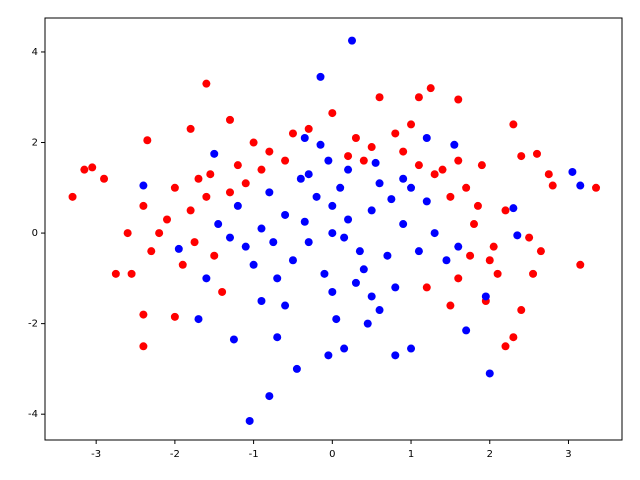 Image resolution: width=640 pixels, height=480 pixels. I want to click on y-tick-label: 2, so click(35, 143).